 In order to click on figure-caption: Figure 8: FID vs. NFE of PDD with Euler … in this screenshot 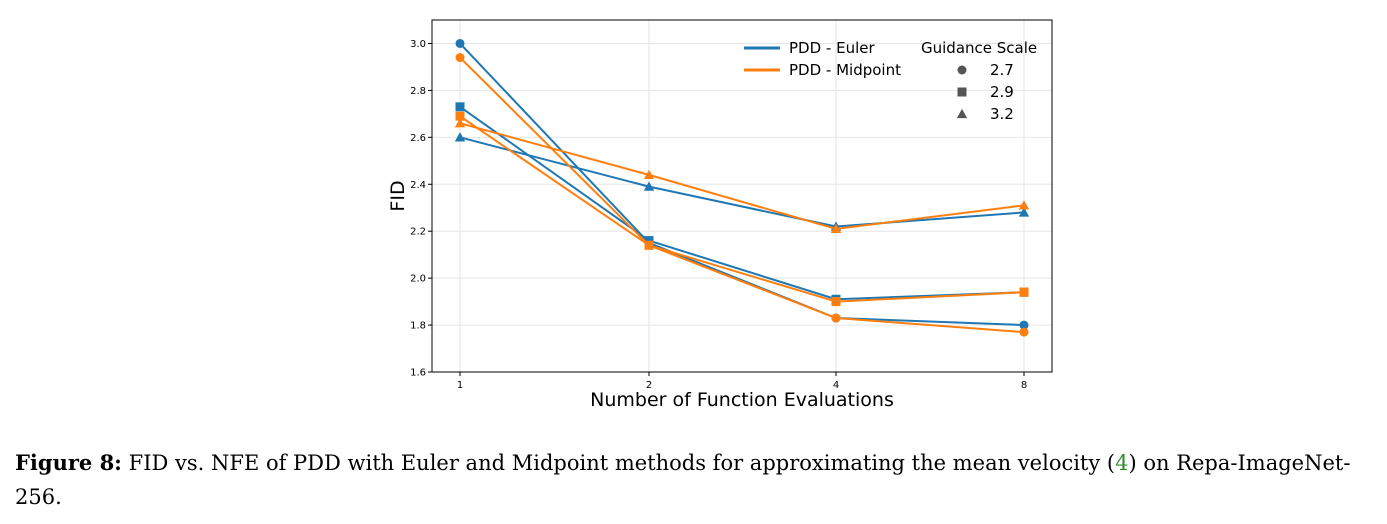, I will do `click(695, 480)`.